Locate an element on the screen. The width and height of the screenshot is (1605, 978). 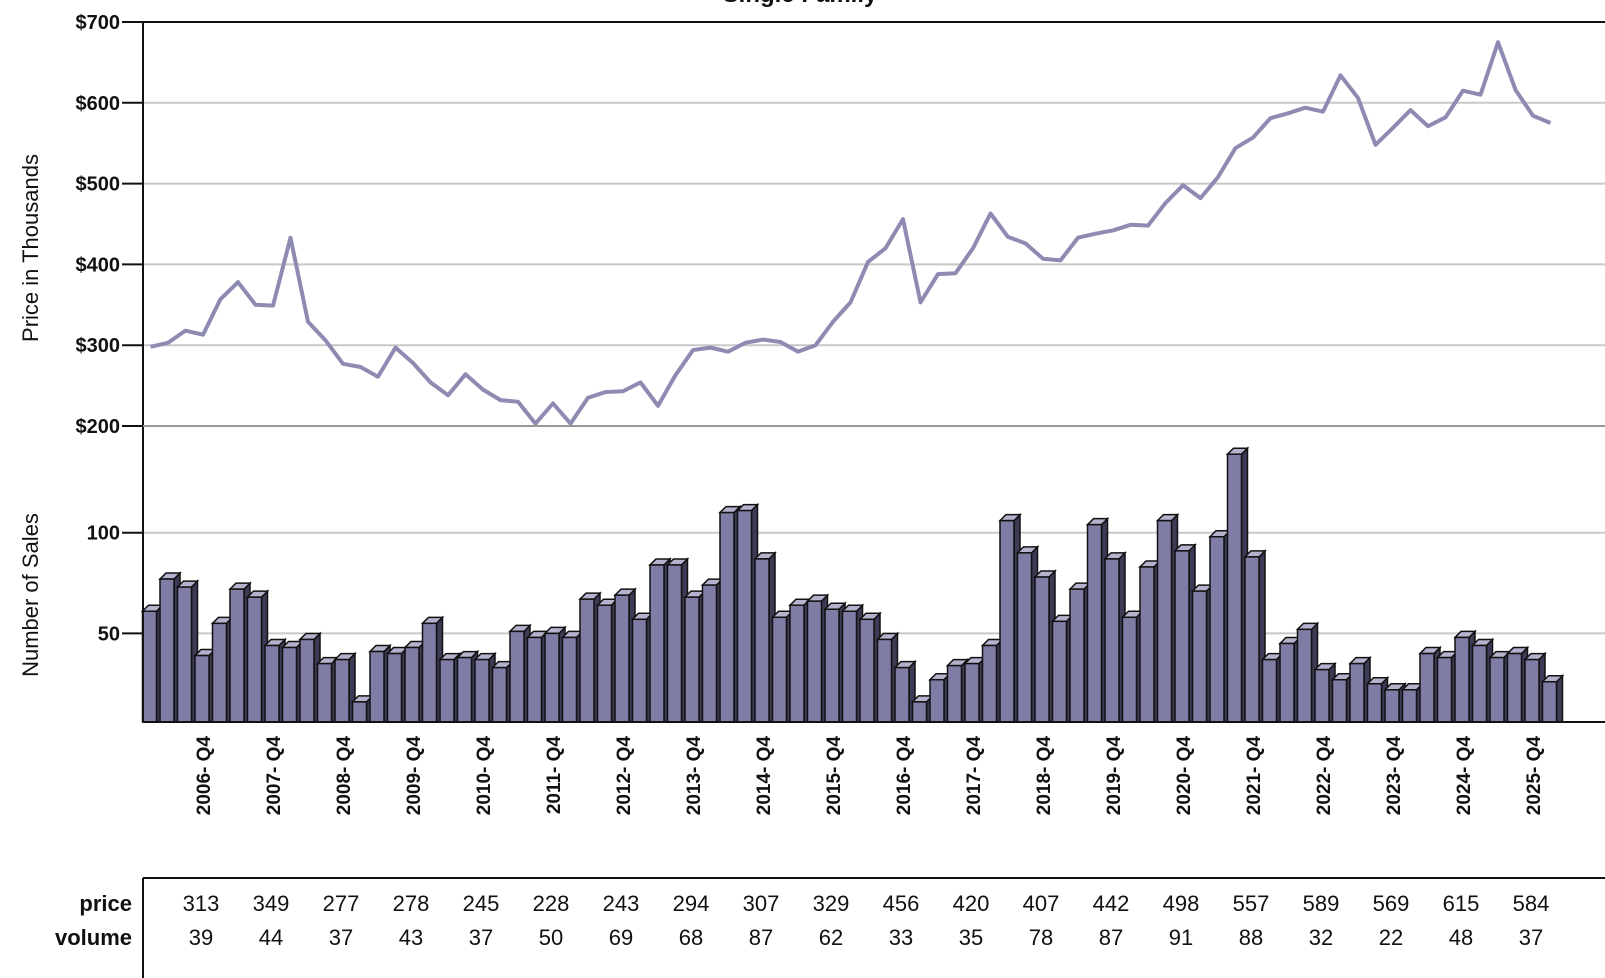
y-tick-label: $200 is located at coordinates (98, 427).